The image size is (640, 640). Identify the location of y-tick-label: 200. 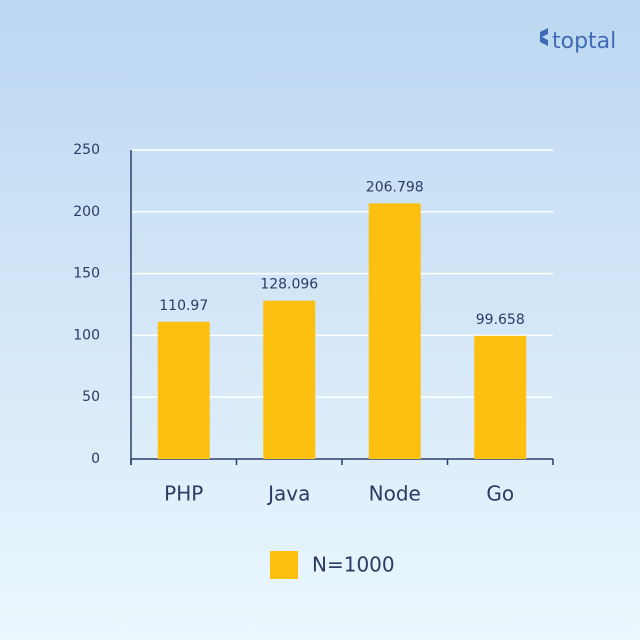
(86, 212).